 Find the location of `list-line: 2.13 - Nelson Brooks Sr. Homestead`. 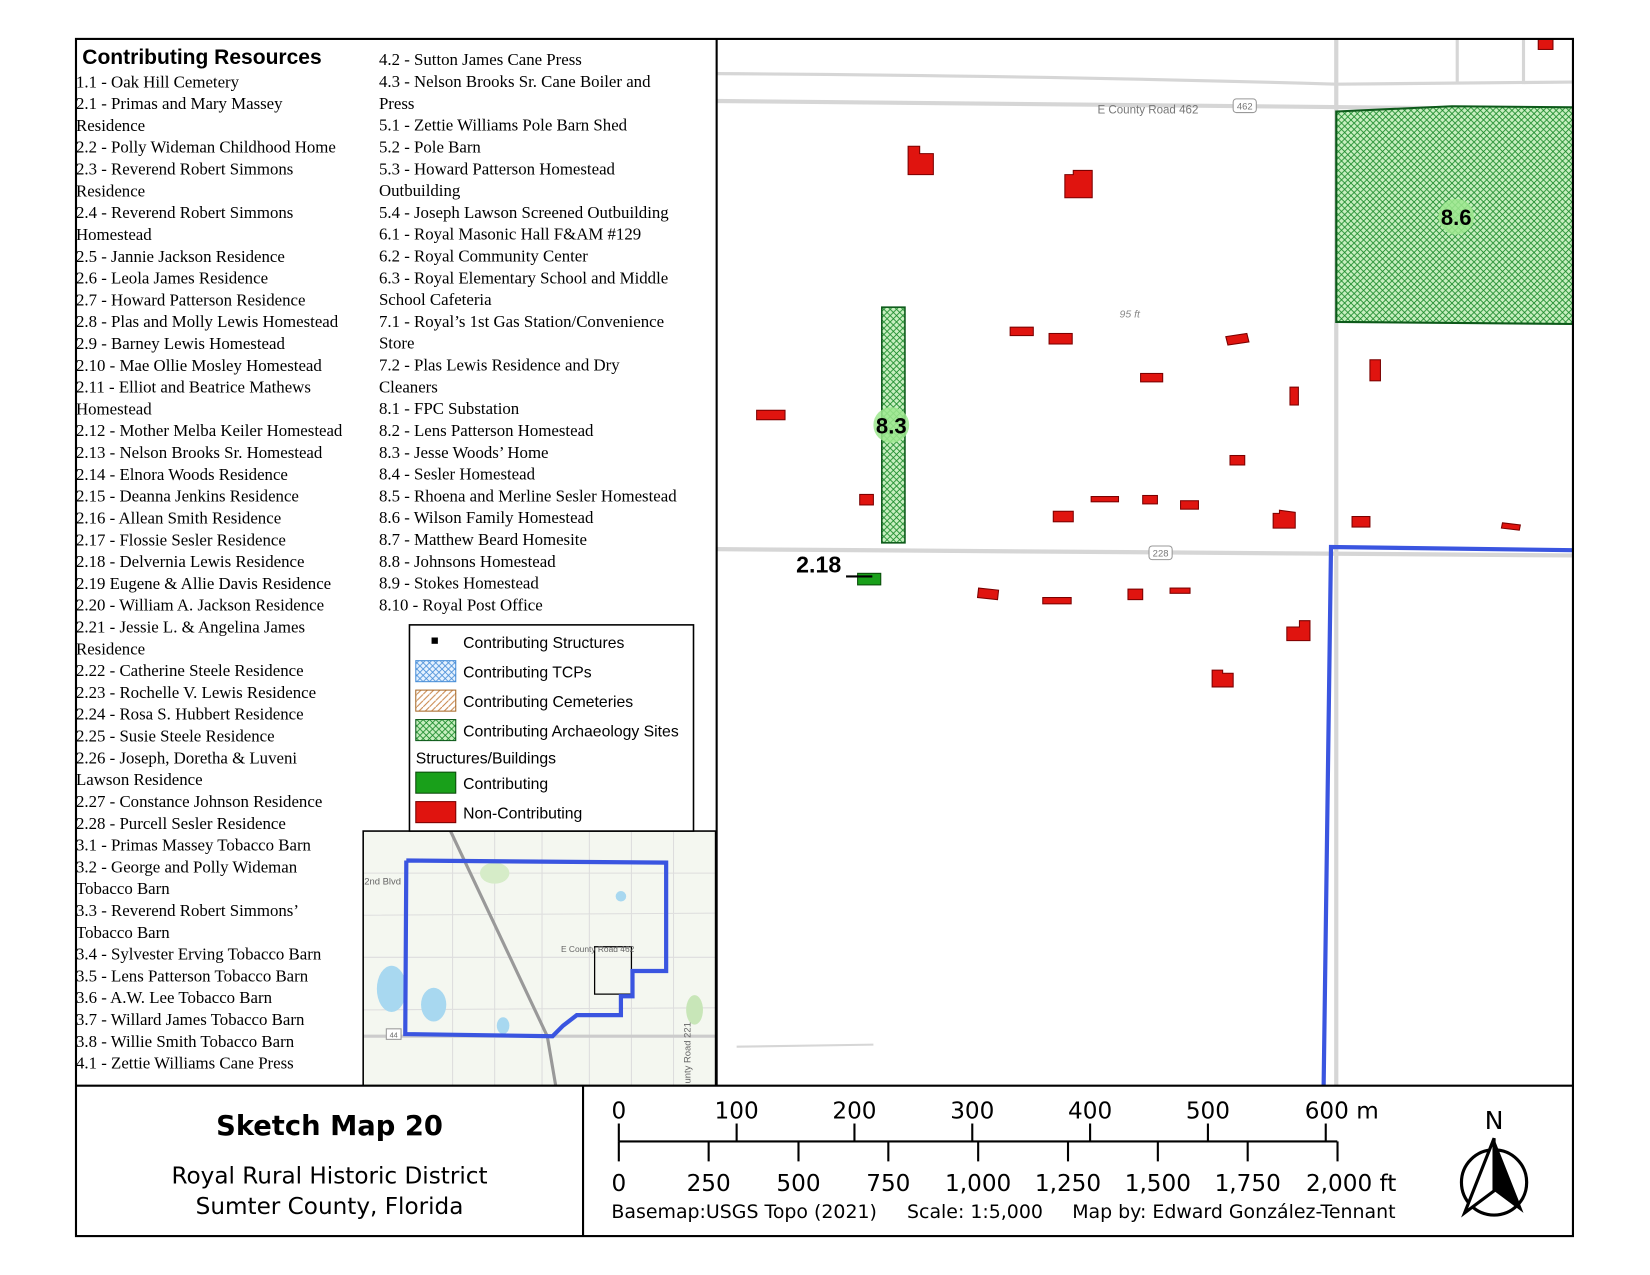

list-line: 2.13 - Nelson Brooks Sr. Homestead is located at coordinates (199, 452).